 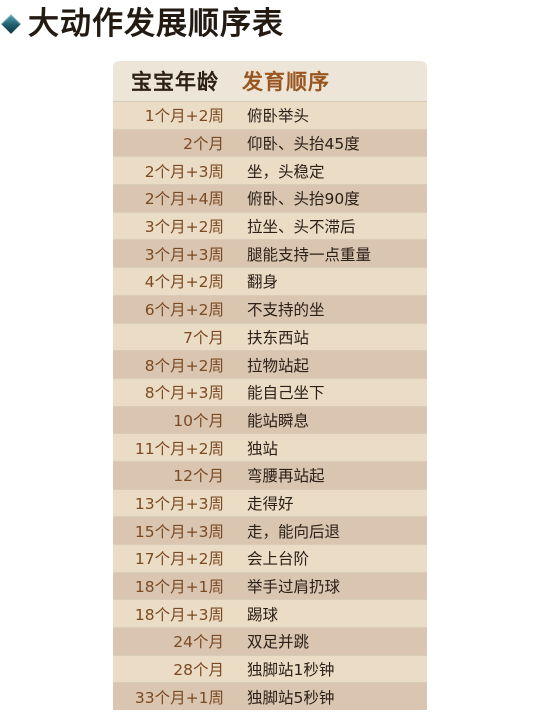 I want to click on skill-cell: 能站瞬息, so click(x=278, y=420).